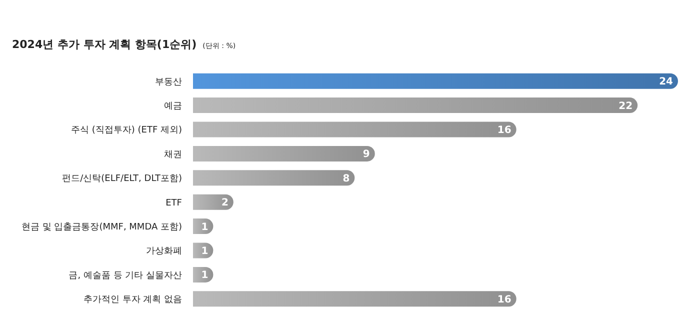 This screenshot has height=323, width=695. Describe the element at coordinates (104, 44) in the screenshot. I see `text: 2024년 추가 투자 계획 항목(1순위)` at that location.